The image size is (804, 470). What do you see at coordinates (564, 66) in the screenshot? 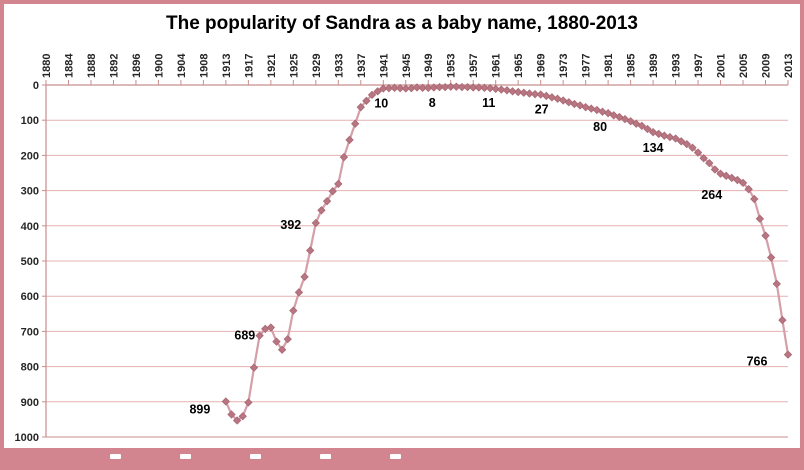
I see `x-tick-label: 1973` at bounding box center [564, 66].